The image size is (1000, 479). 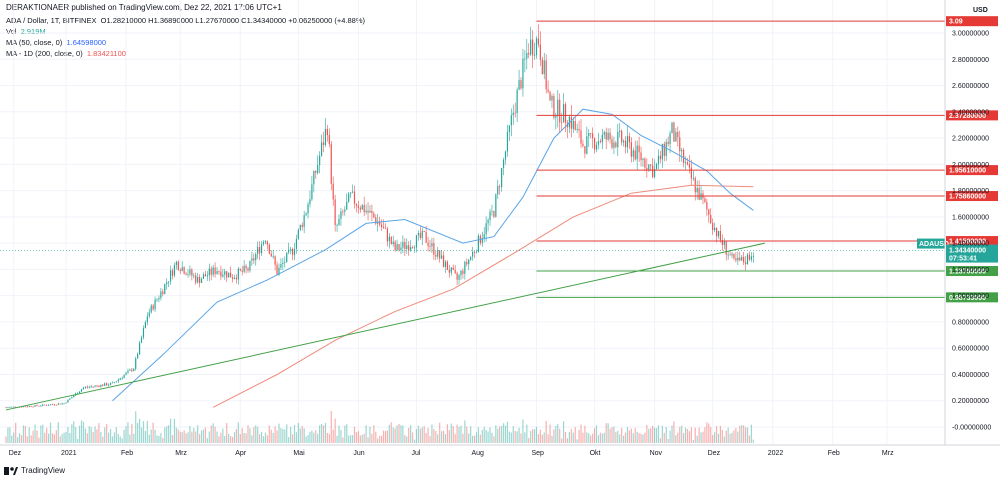 What do you see at coordinates (970, 191) in the screenshot?
I see `y-tick-label: 1.80000000` at bounding box center [970, 191].